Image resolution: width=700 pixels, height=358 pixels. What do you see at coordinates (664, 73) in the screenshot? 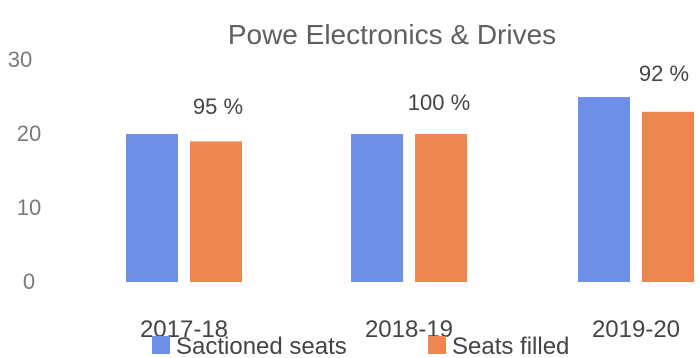
I see `data-label: 92 %` at bounding box center [664, 73].